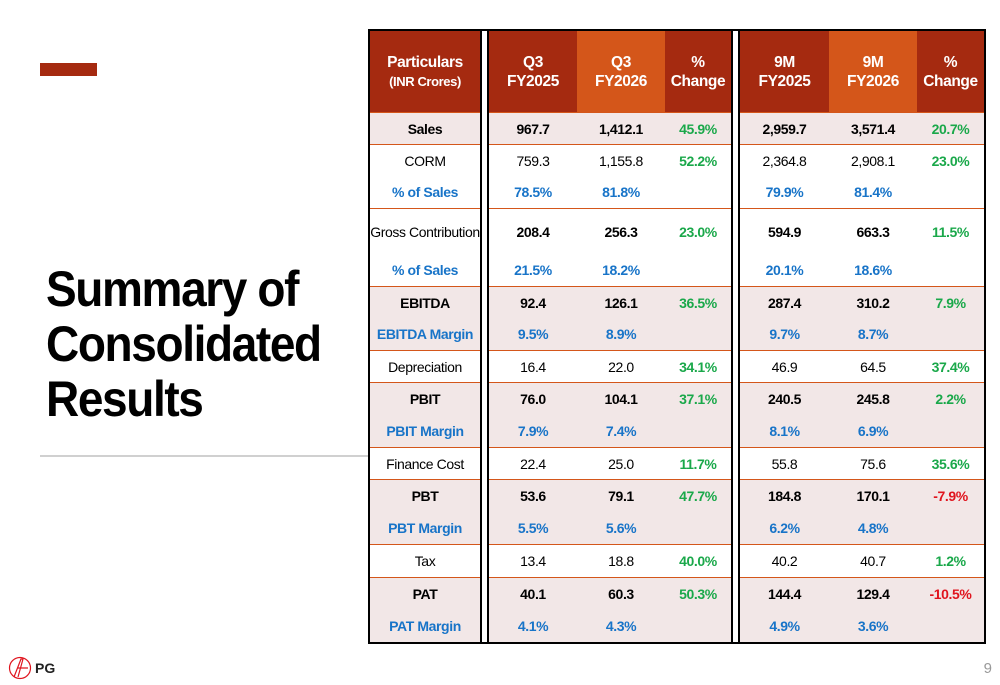 The image size is (1000, 685). Describe the element at coordinates (68, 69) in the screenshot. I see `accent-bar` at that location.